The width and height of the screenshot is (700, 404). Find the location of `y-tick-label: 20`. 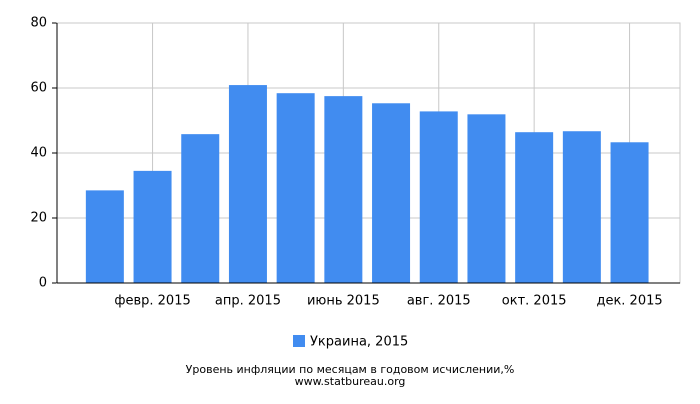

y-tick-label: 20 is located at coordinates (38, 218).